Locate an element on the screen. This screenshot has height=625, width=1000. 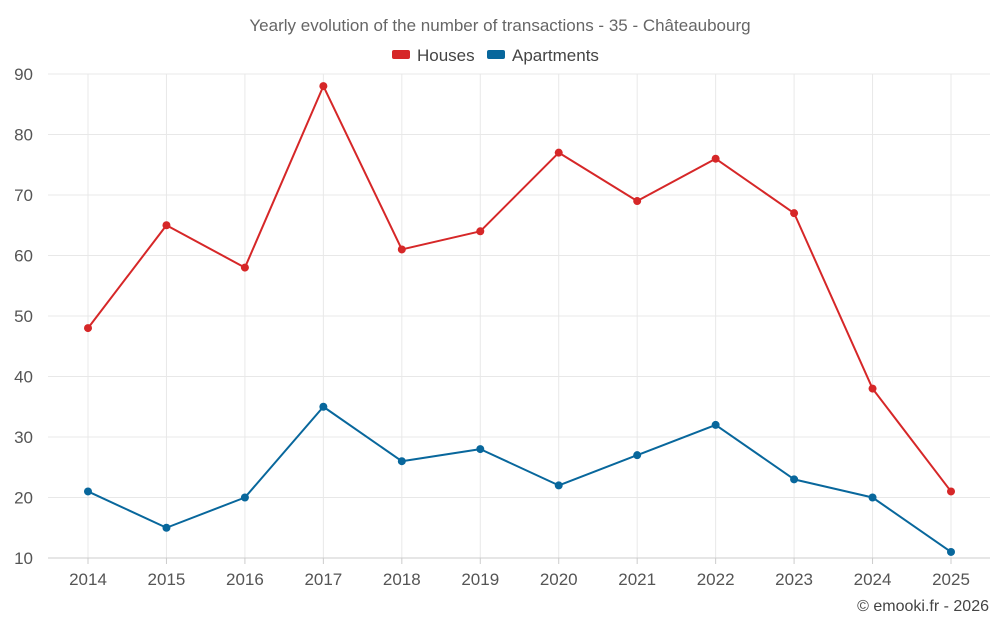
legend-item-houses: Houses is located at coordinates (433, 55).